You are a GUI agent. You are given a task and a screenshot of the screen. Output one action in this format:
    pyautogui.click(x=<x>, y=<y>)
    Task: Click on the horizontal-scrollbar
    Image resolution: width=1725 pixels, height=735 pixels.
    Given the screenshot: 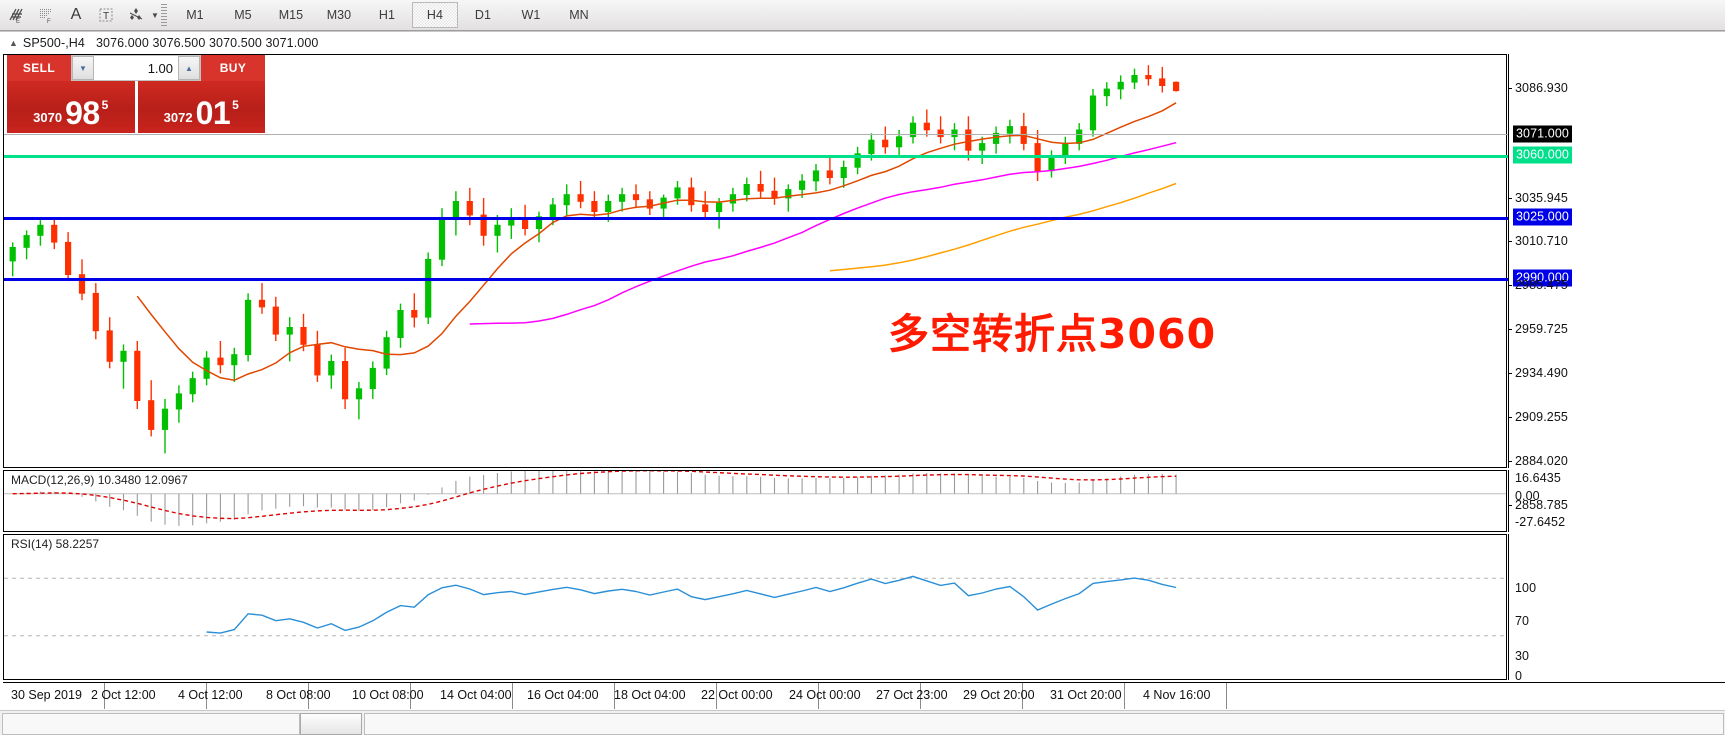 What is the action you would take?
    pyautogui.click(x=862, y=722)
    